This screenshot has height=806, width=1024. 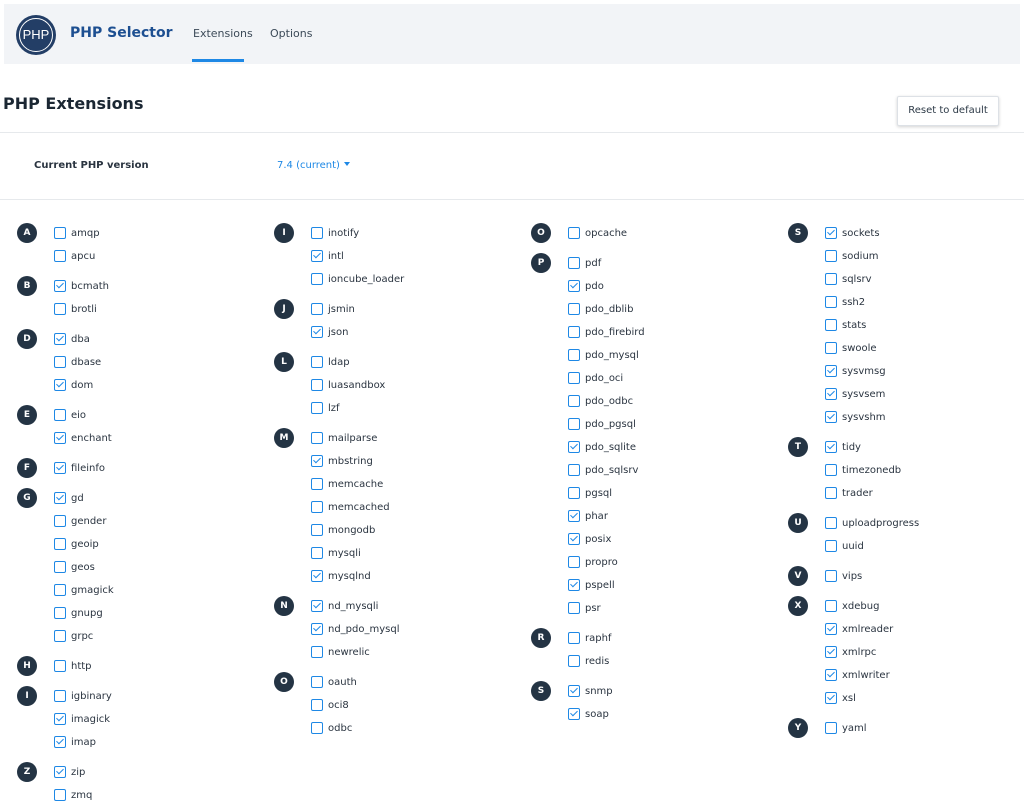 I want to click on checkbox-nd_mysqli, so click(x=317, y=606).